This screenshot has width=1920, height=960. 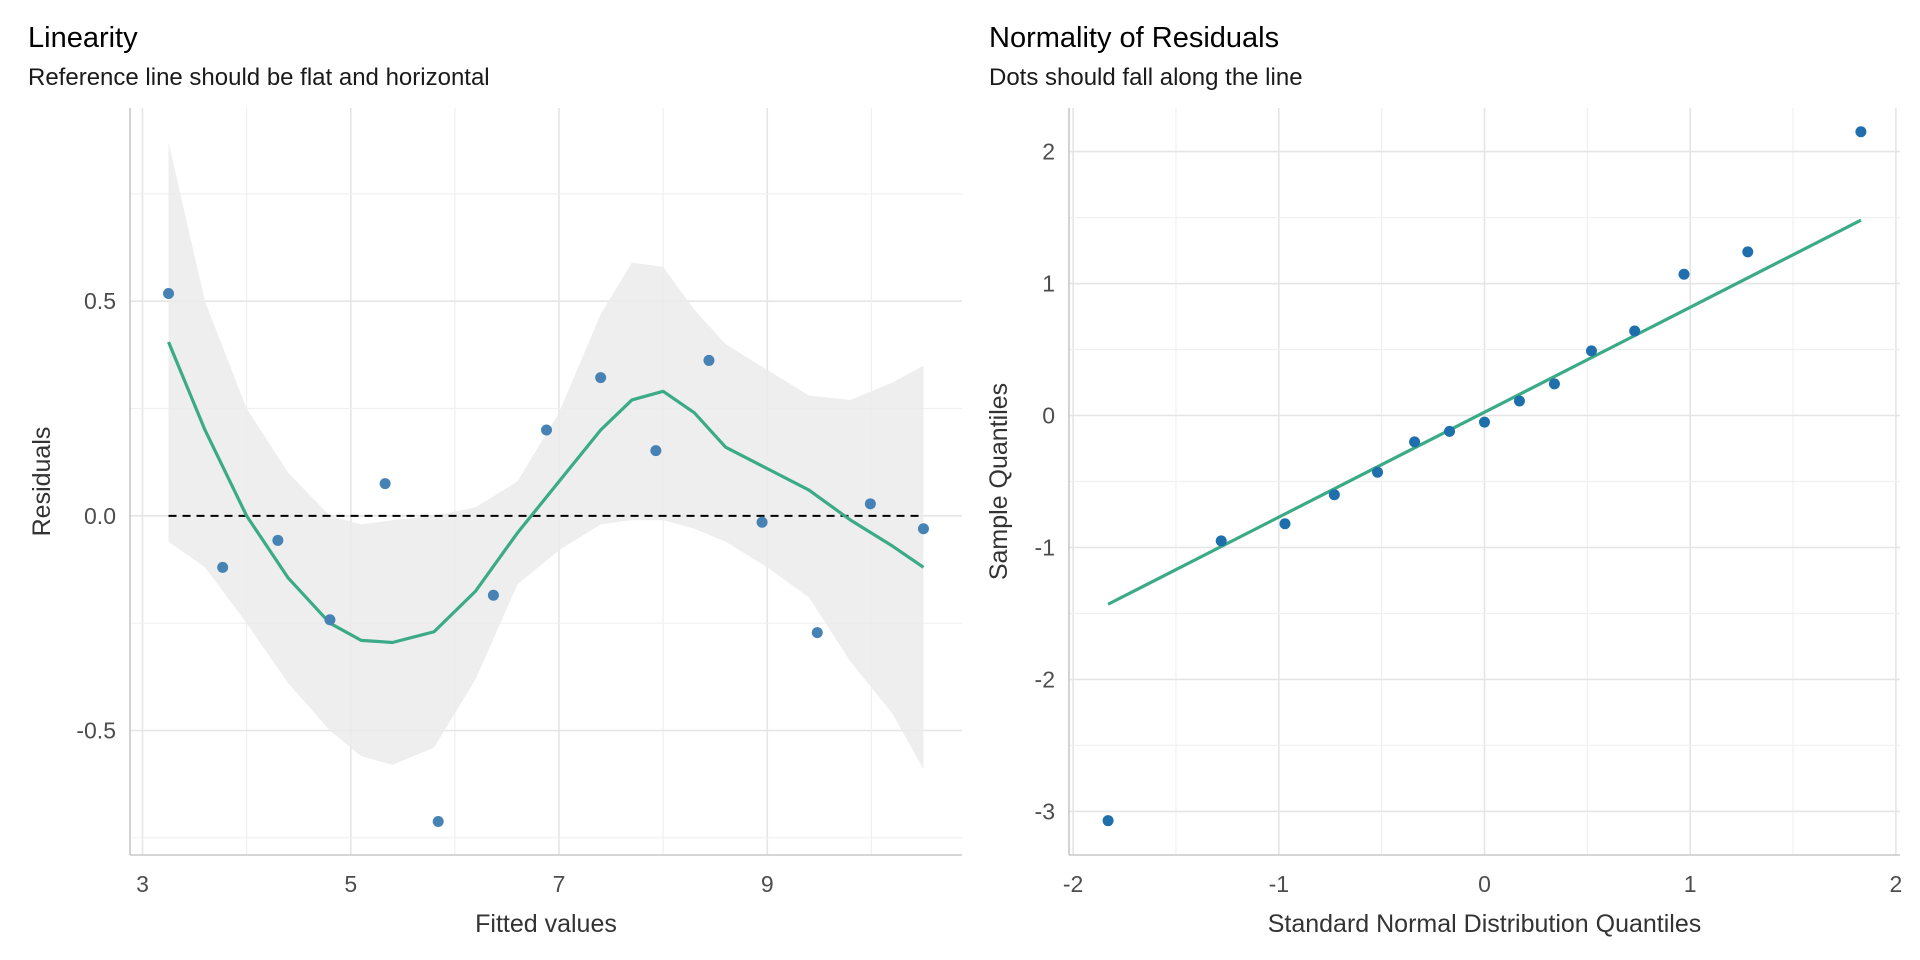 I want to click on x-tick-label: 3, so click(x=142, y=884).